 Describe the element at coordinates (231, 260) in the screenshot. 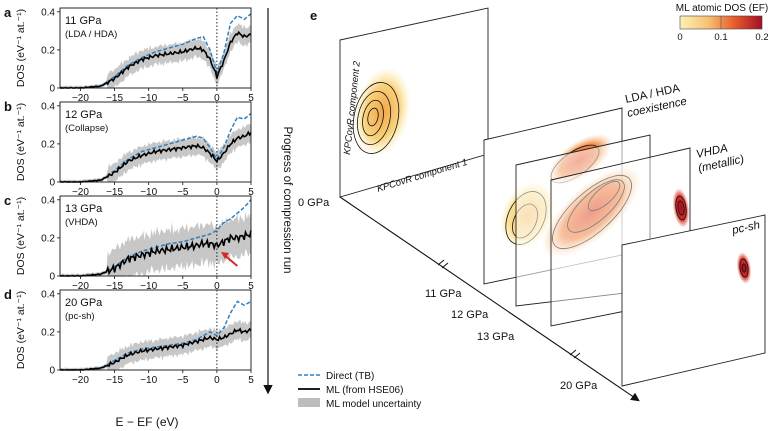

I see `highlight-arrow-shaft` at that location.